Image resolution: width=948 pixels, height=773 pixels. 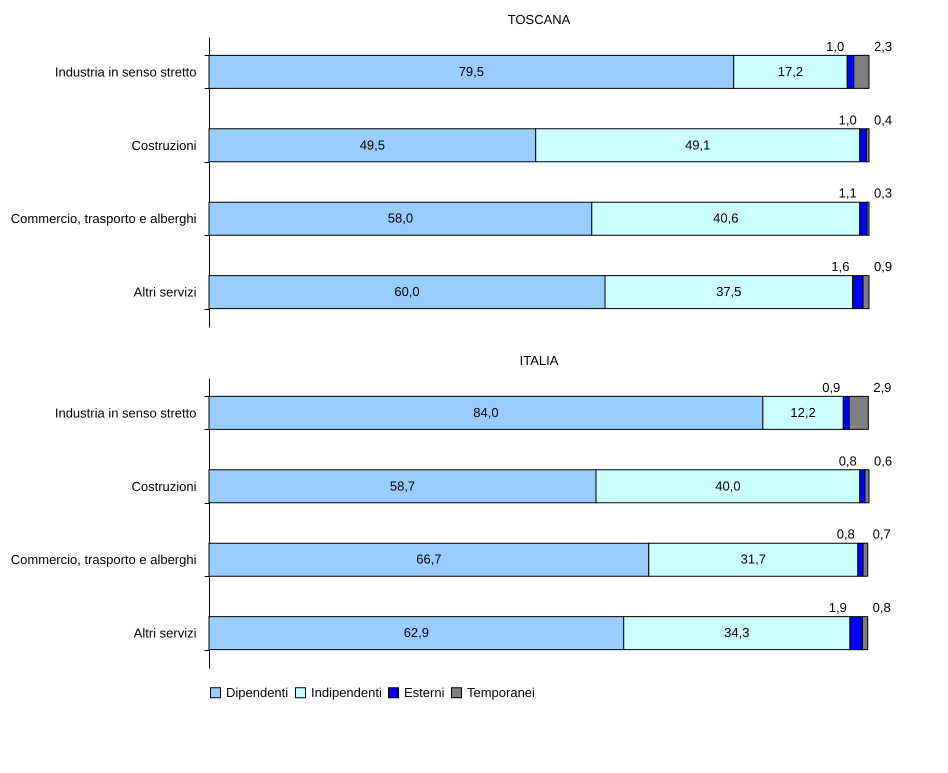 I want to click on data-label: 49,5, so click(x=373, y=144).